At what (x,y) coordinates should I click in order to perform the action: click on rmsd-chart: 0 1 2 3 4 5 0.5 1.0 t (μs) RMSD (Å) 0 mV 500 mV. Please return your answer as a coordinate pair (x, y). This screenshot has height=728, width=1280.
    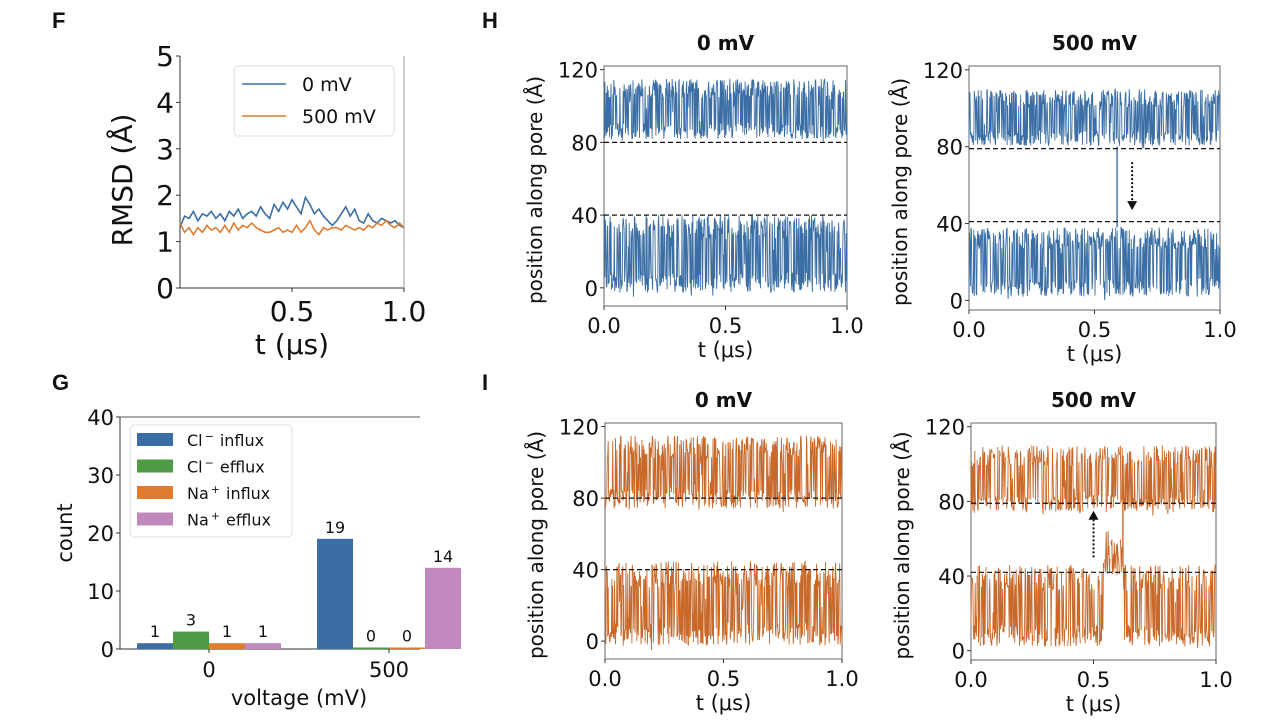
    Looking at the image, I should click on (265, 200).